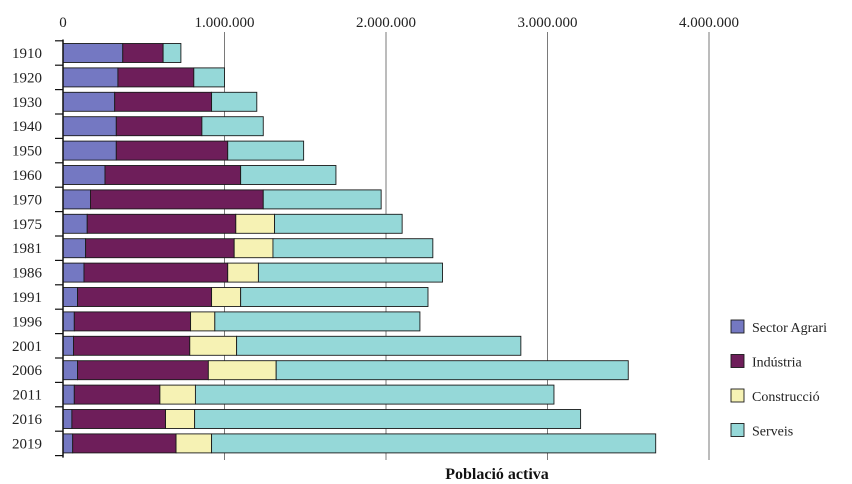 This screenshot has height=484, width=852. Describe the element at coordinates (709, 23) in the screenshot. I see `x-tick-label: 4.000.000` at that location.